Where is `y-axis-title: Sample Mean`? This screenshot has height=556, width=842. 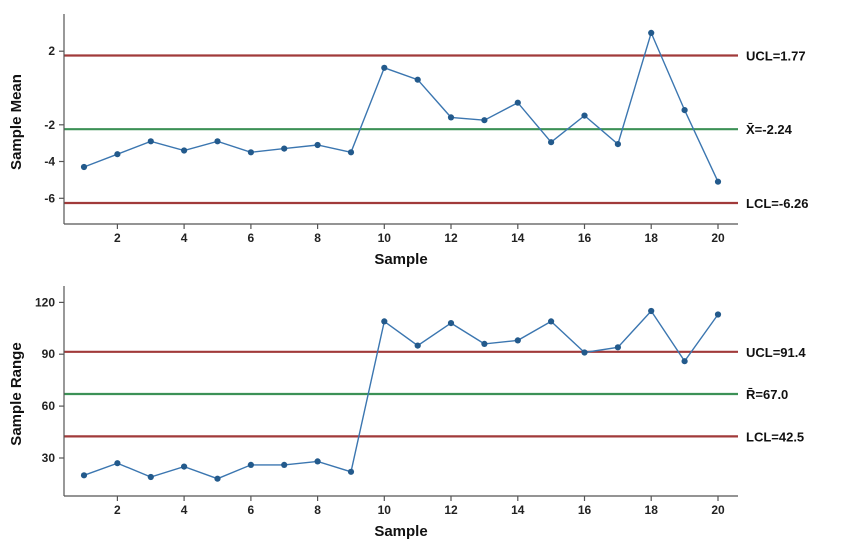
y-axis-title: Sample Mean is located at coordinates (16, 122).